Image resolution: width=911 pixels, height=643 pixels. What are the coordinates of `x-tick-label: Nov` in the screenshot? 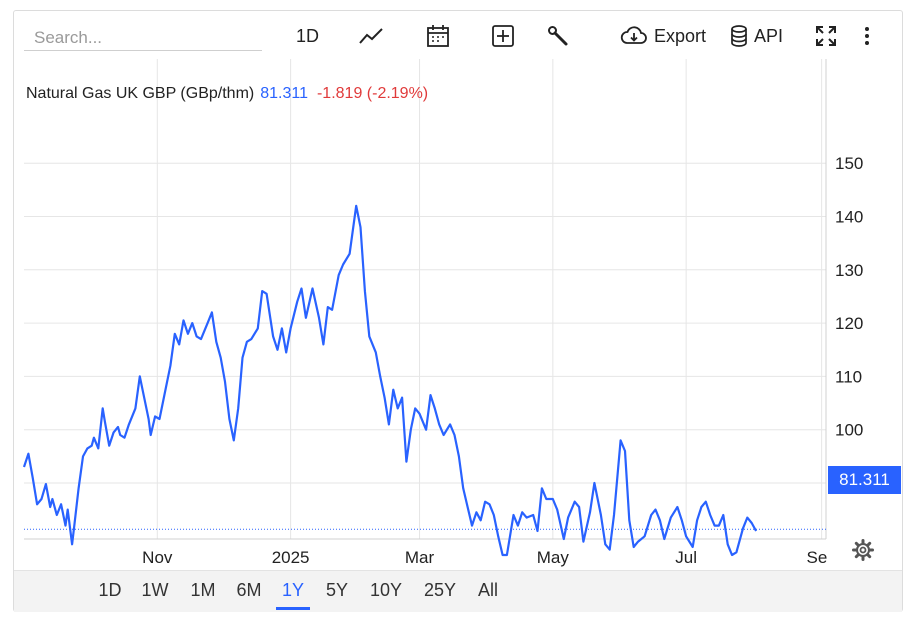 It's located at (157, 557).